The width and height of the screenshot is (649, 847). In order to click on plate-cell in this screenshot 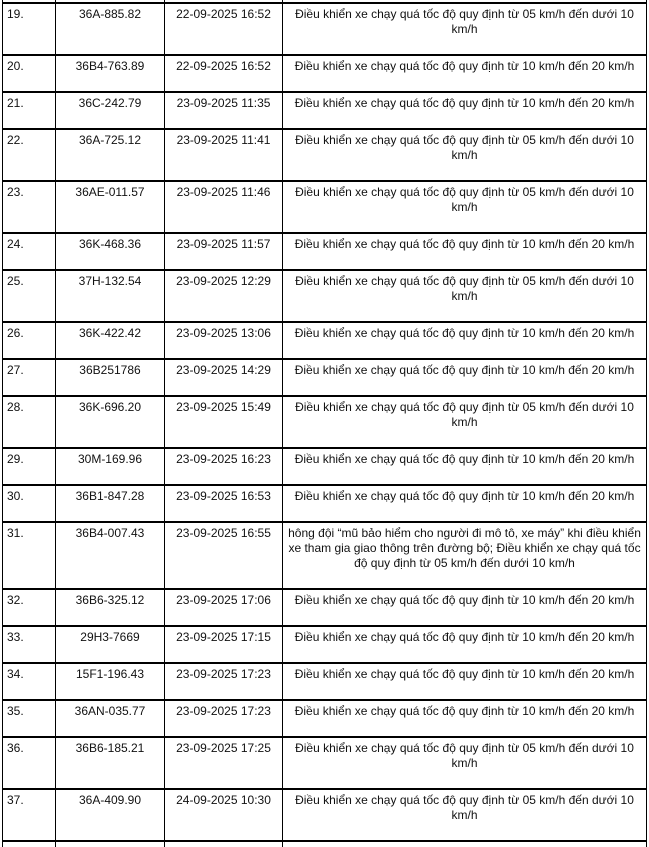, I will do `click(110, 843)`.